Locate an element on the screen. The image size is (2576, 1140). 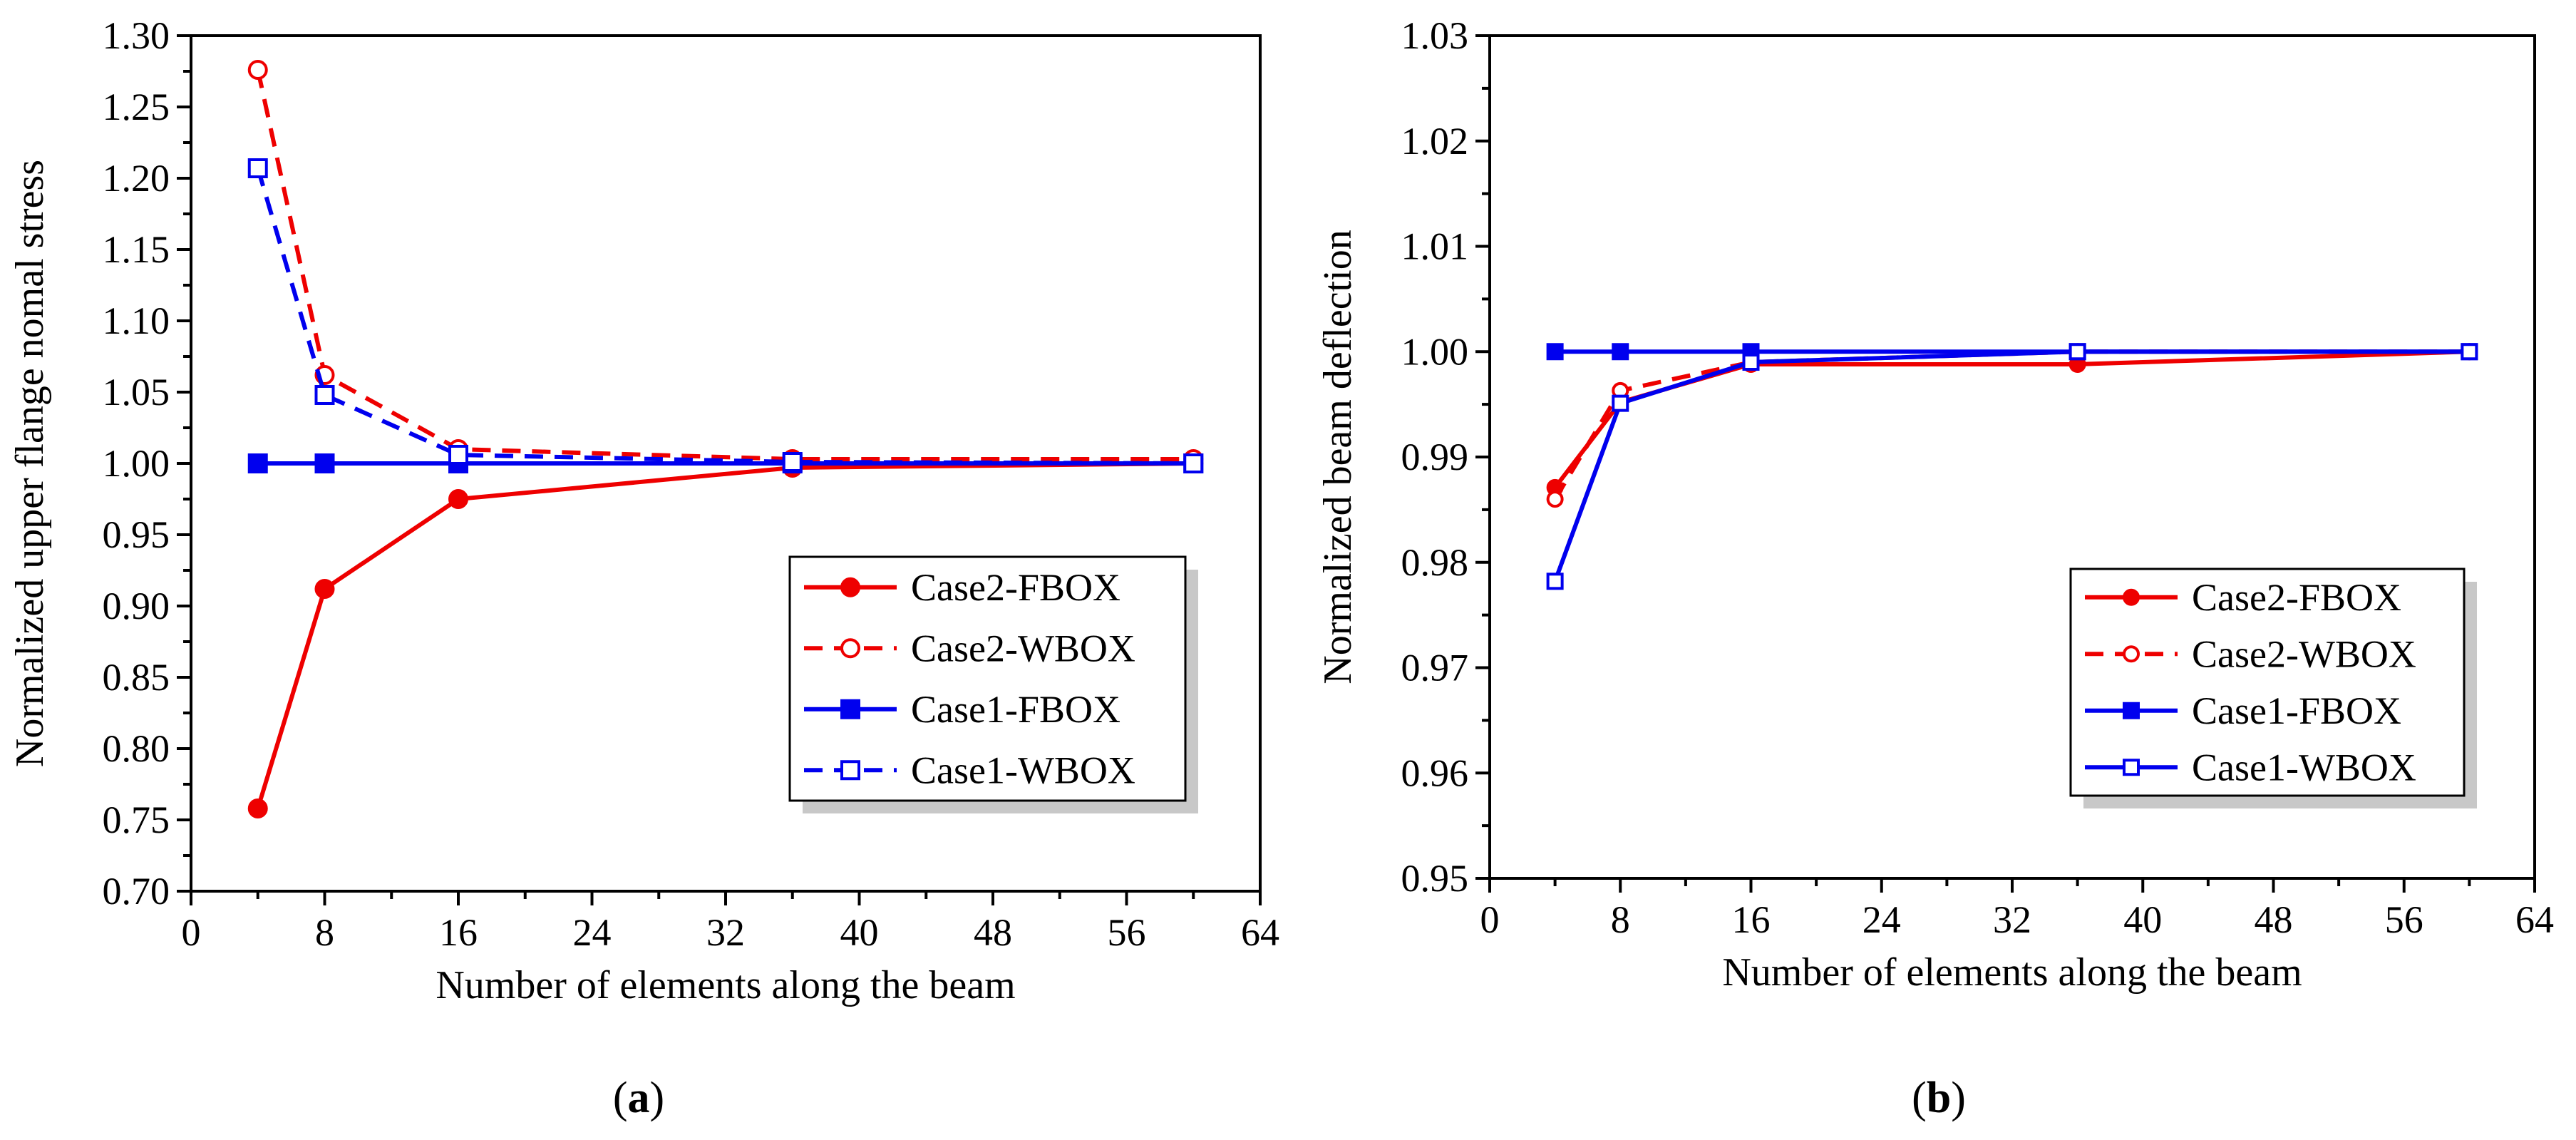
y-tick-label: 0.96 is located at coordinates (1435, 772).